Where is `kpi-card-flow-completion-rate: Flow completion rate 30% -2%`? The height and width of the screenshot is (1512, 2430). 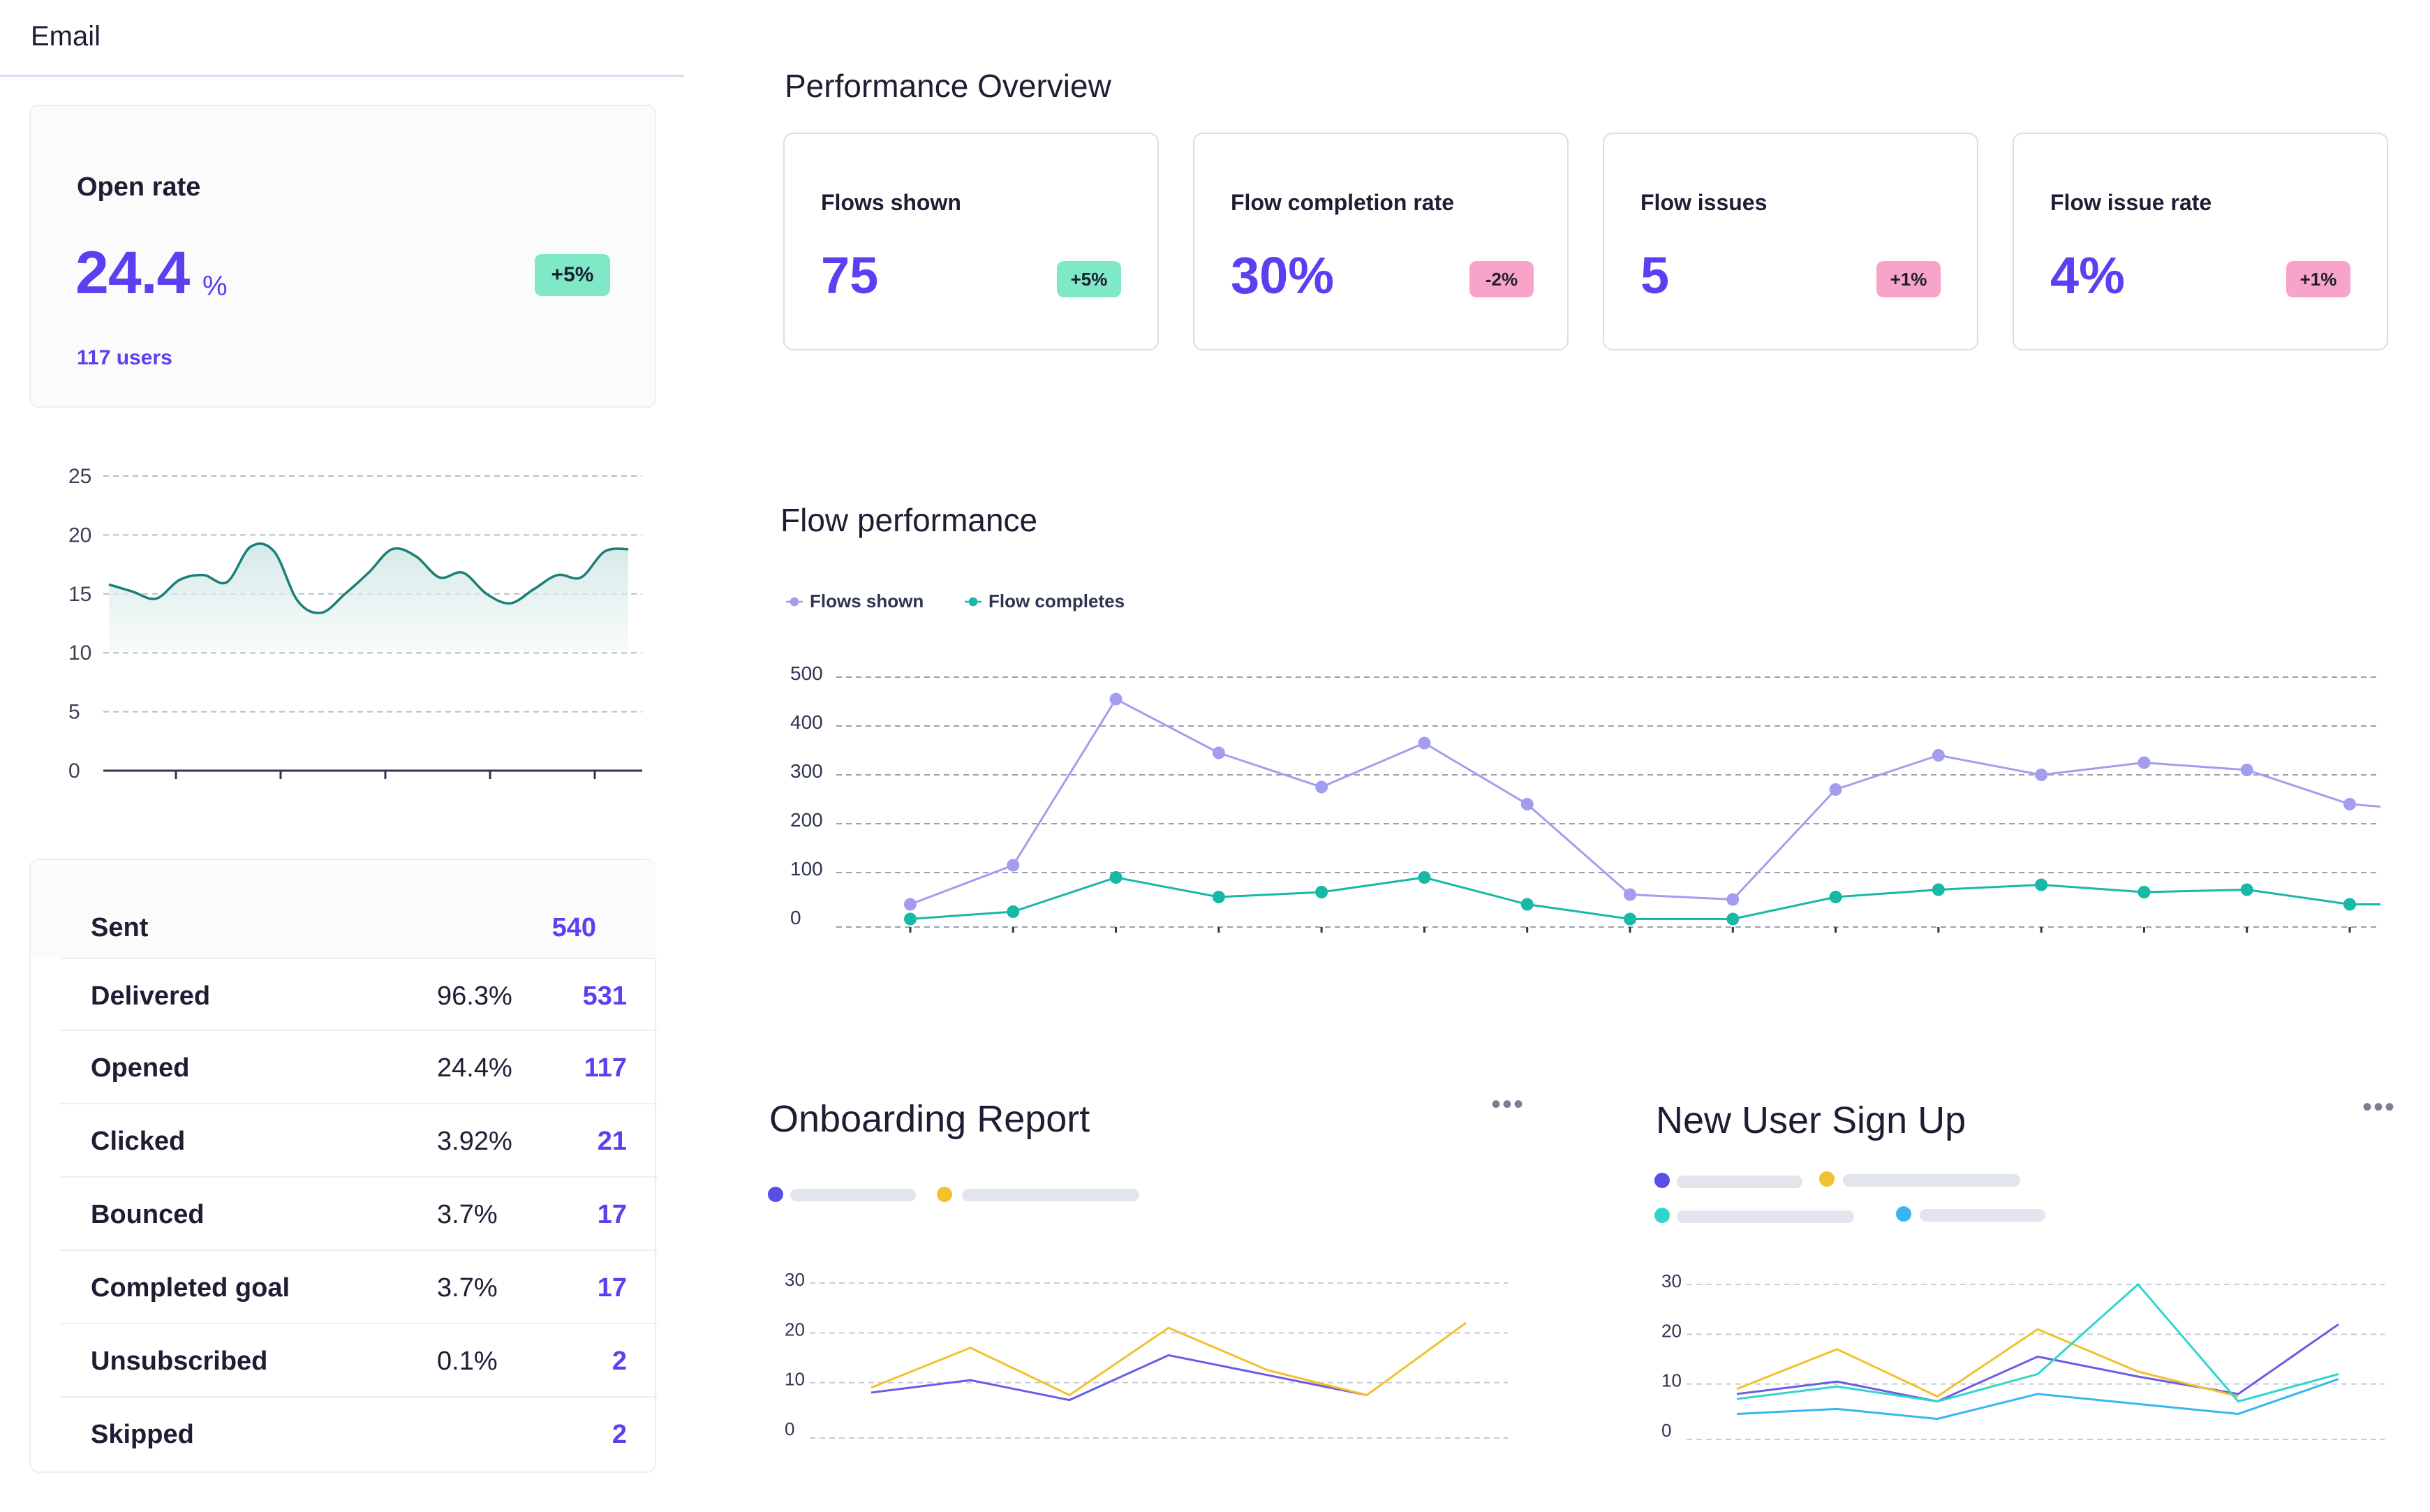 kpi-card-flow-completion-rate: Flow completion rate 30% -2% is located at coordinates (1381, 241).